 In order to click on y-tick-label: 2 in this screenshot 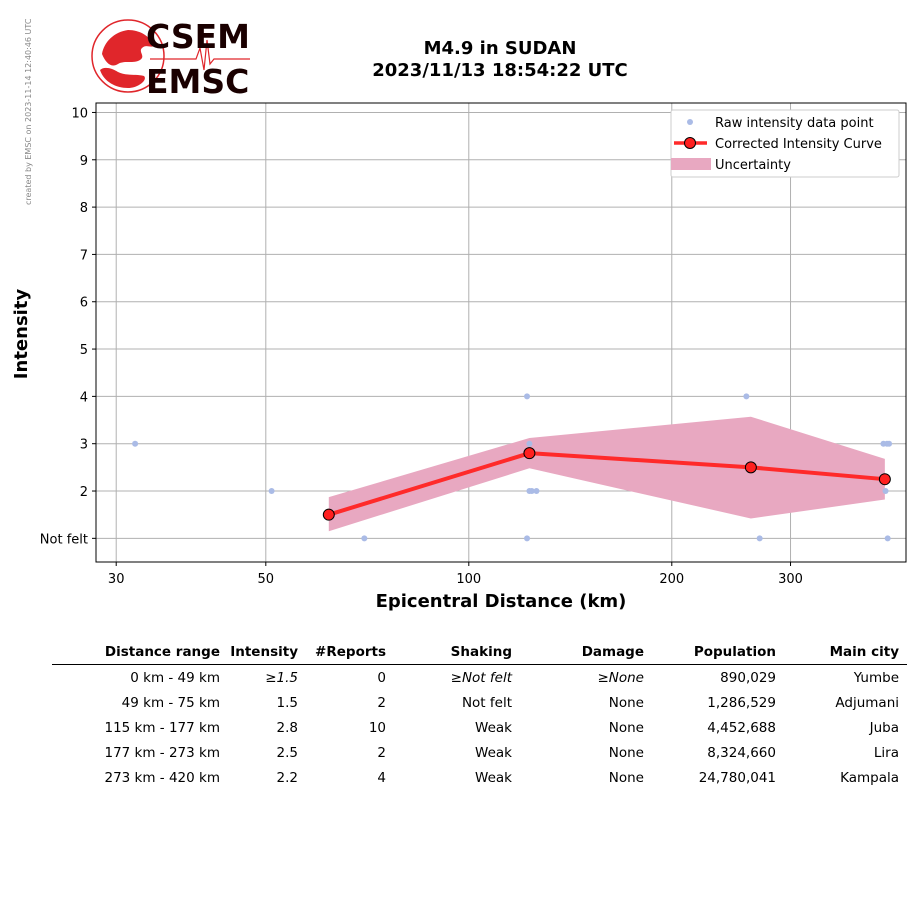, I will do `click(84, 492)`.